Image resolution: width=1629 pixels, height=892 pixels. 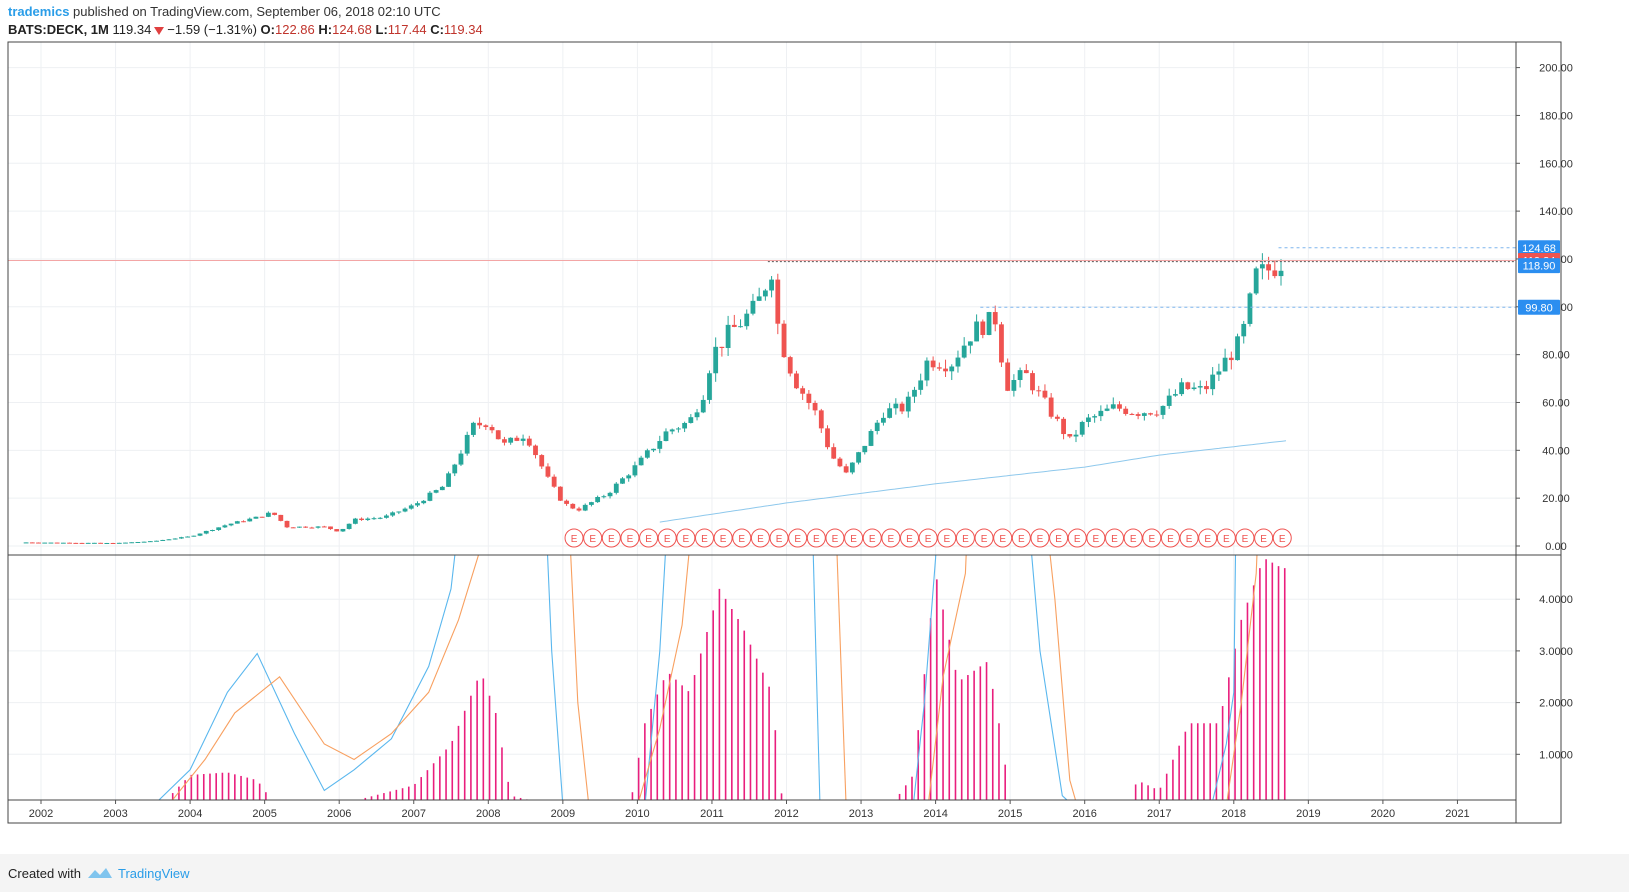 What do you see at coordinates (488, 814) in the screenshot?
I see `time-tick-label: 2008` at bounding box center [488, 814].